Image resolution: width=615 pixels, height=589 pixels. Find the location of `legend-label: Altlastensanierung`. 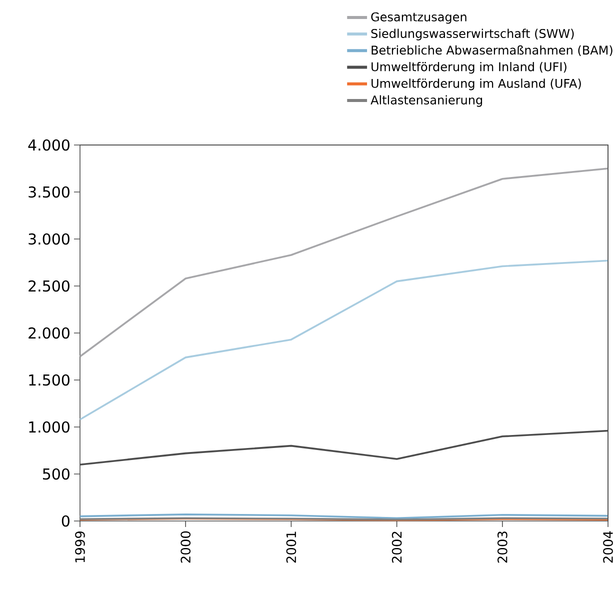

legend-label: Altlastensanierung is located at coordinates (426, 101).